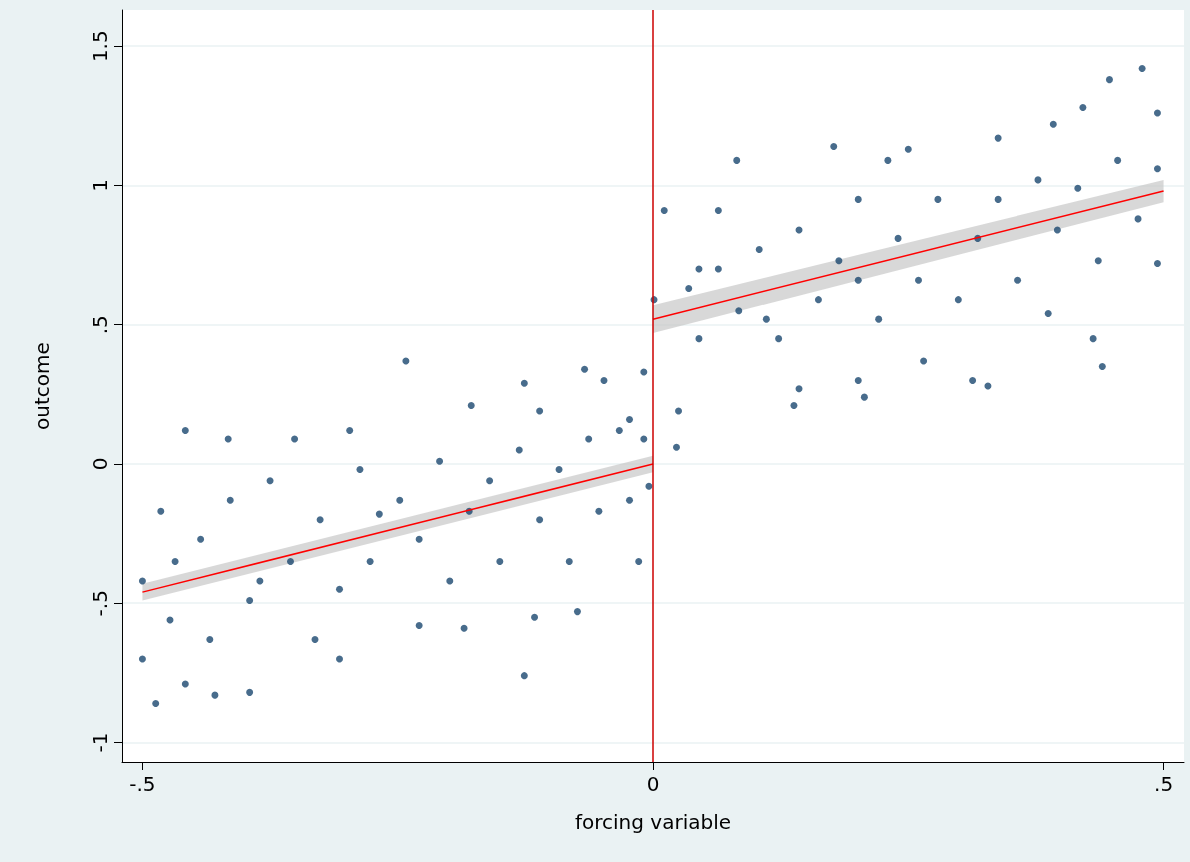  What do you see at coordinates (42, 386) in the screenshot?
I see `y-axis-title: outcome` at bounding box center [42, 386].